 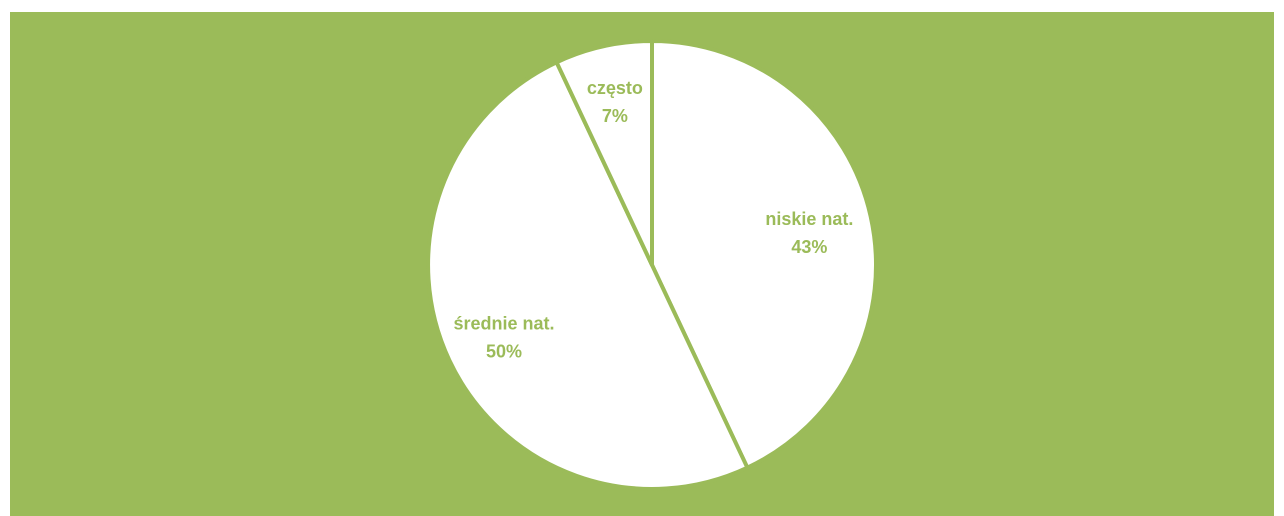 What do you see at coordinates (809, 247) in the screenshot?
I see `slice-value-label: 43%` at bounding box center [809, 247].